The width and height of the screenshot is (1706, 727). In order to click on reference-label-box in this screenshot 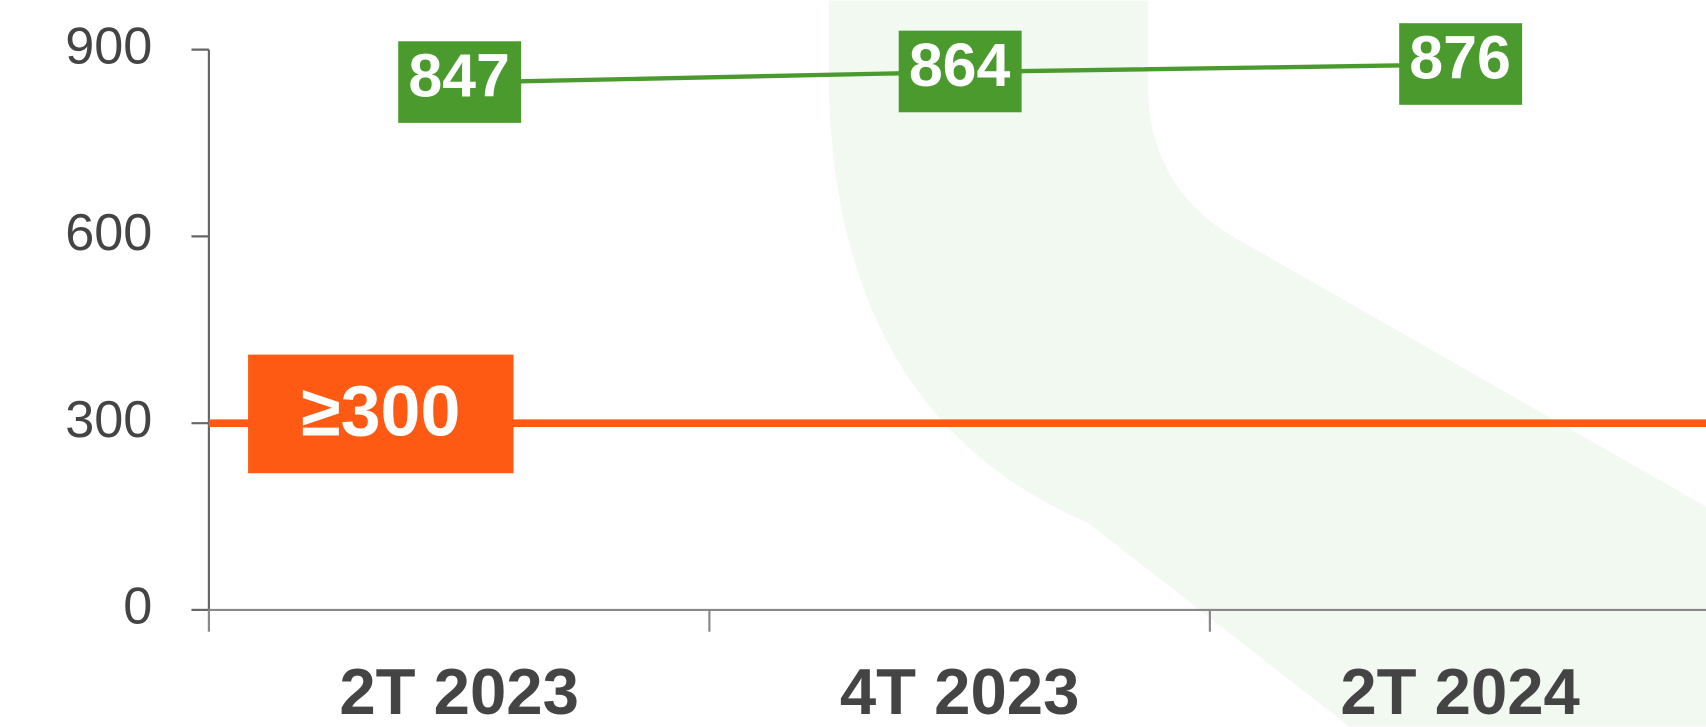, I will do `click(381, 414)`.